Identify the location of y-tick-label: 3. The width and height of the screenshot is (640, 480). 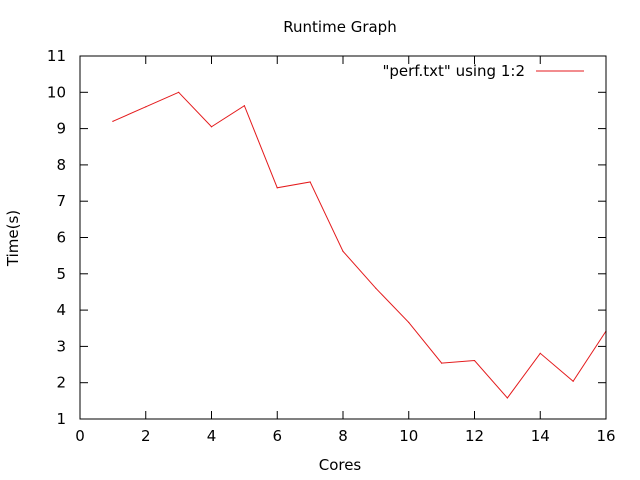
(61, 346).